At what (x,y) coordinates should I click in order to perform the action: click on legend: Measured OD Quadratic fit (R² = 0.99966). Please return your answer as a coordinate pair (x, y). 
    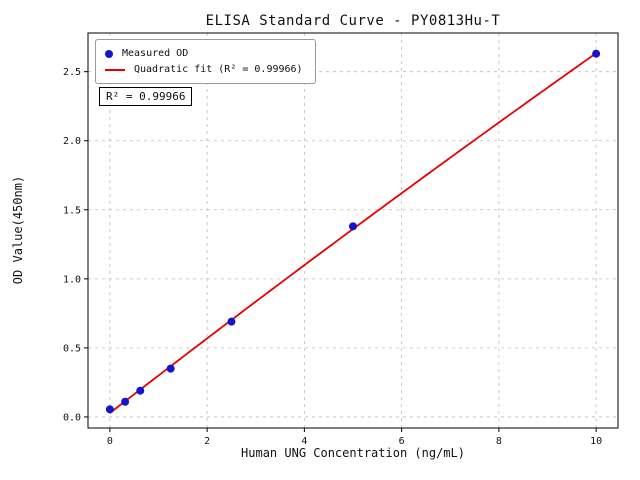
    Looking at the image, I should click on (205, 61).